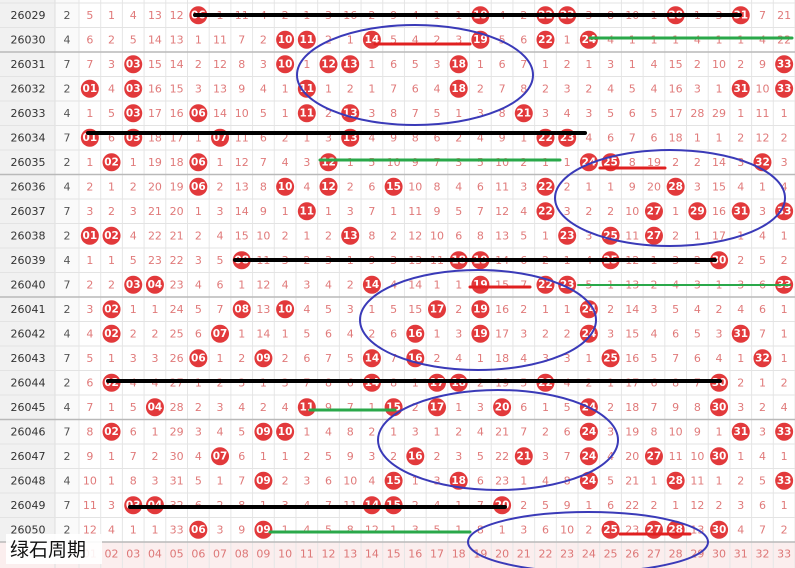 The width and height of the screenshot is (795, 568). Describe the element at coordinates (350, 64) in the screenshot. I see `ball-number: 13` at that location.